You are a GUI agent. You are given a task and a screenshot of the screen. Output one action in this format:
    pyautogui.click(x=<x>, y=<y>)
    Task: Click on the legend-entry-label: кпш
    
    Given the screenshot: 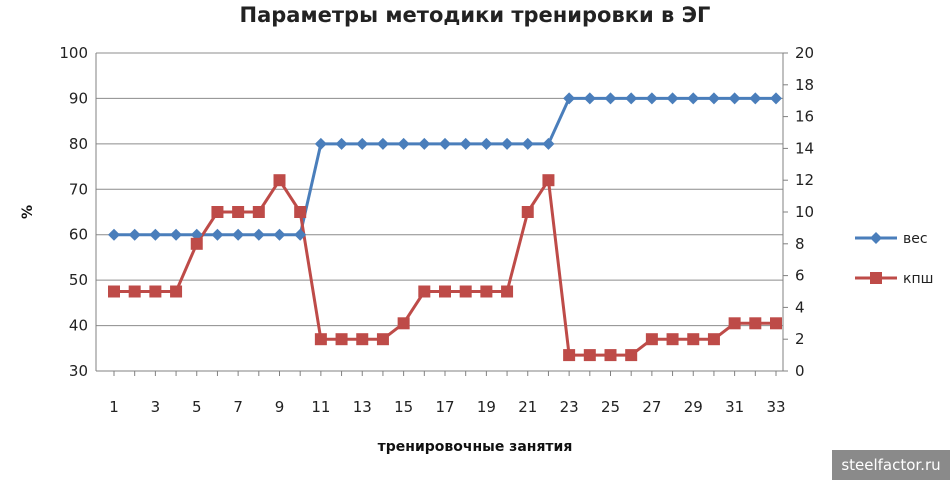 What is the action you would take?
    pyautogui.click(x=918, y=279)
    